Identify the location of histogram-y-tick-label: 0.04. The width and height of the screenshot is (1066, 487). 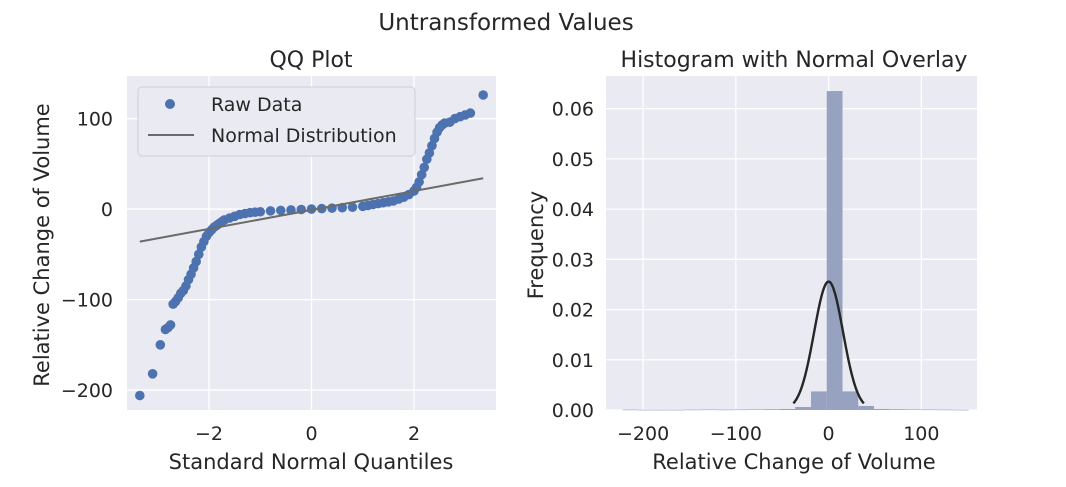
(573, 210).